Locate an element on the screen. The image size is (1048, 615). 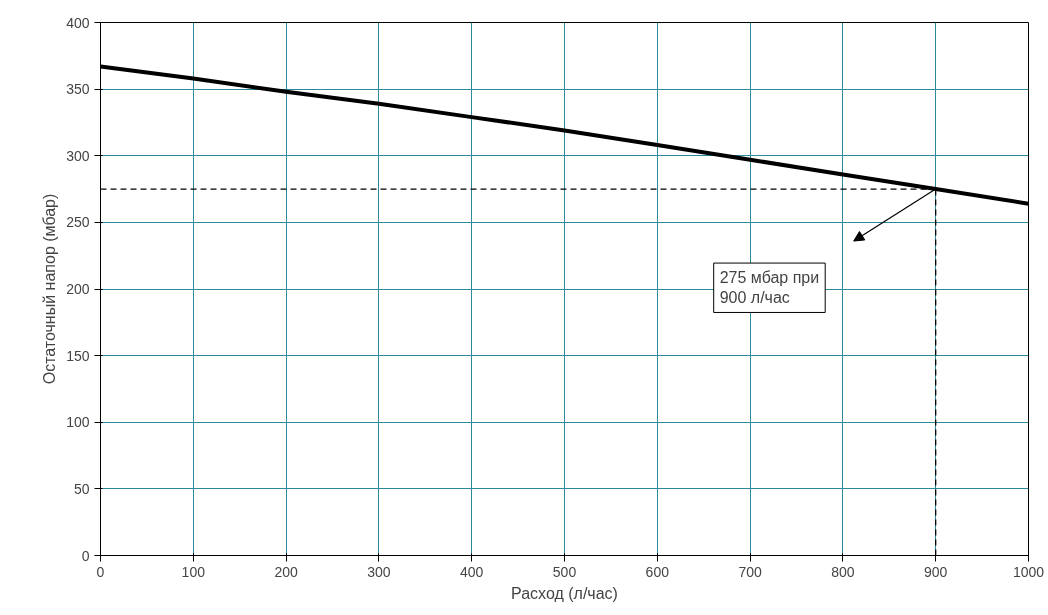
y-tick-label: 0 is located at coordinates (85, 555).